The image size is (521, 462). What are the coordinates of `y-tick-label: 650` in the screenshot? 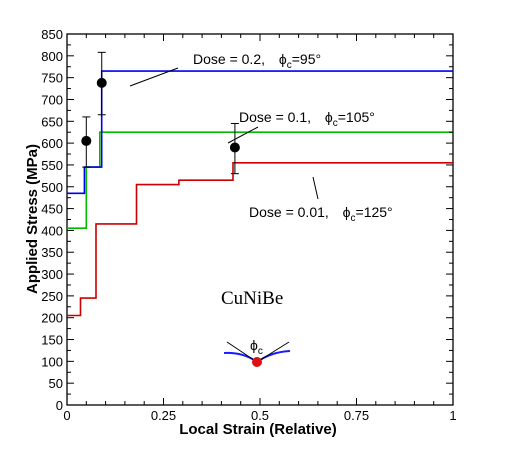 It's located at (52, 121).